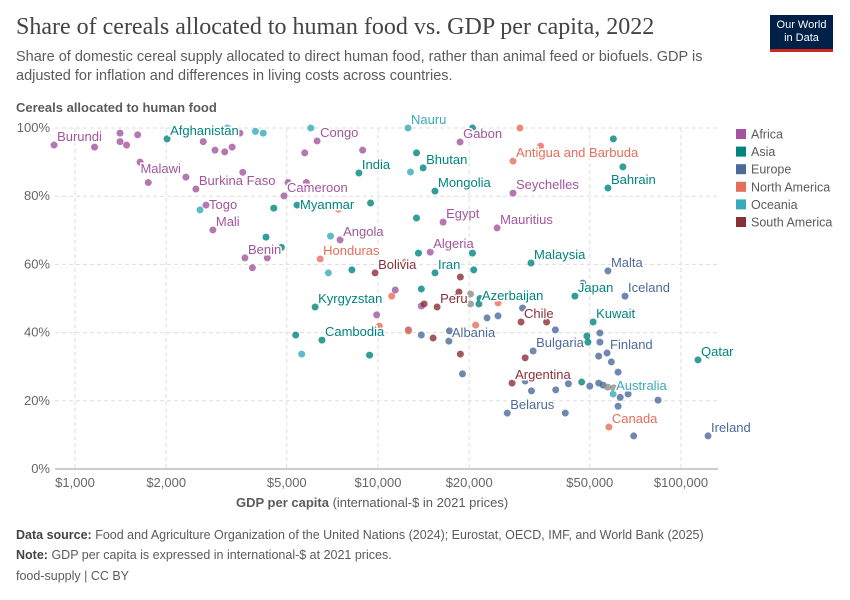  What do you see at coordinates (463, 213) in the screenshot?
I see `point-label: Egypt` at bounding box center [463, 213].